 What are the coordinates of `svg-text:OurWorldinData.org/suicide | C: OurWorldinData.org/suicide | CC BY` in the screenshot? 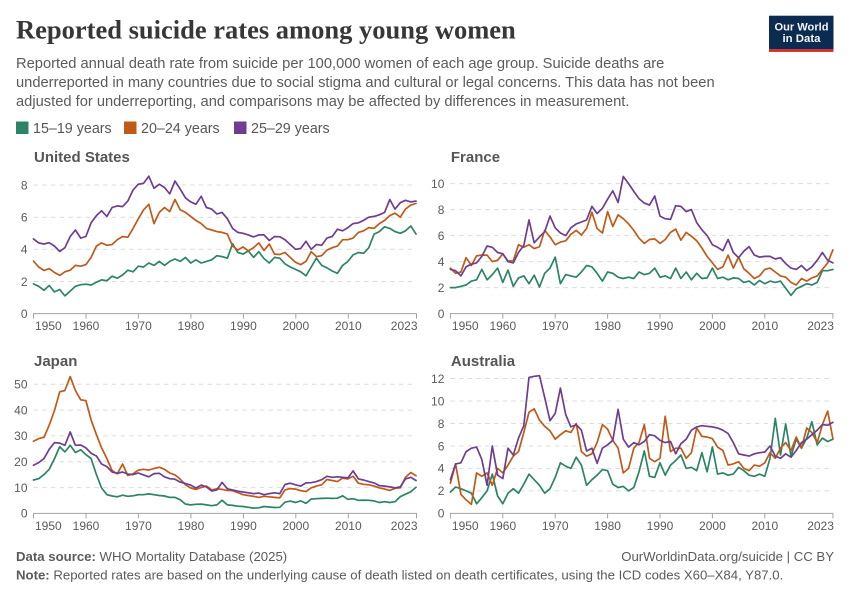 It's located at (727, 556).